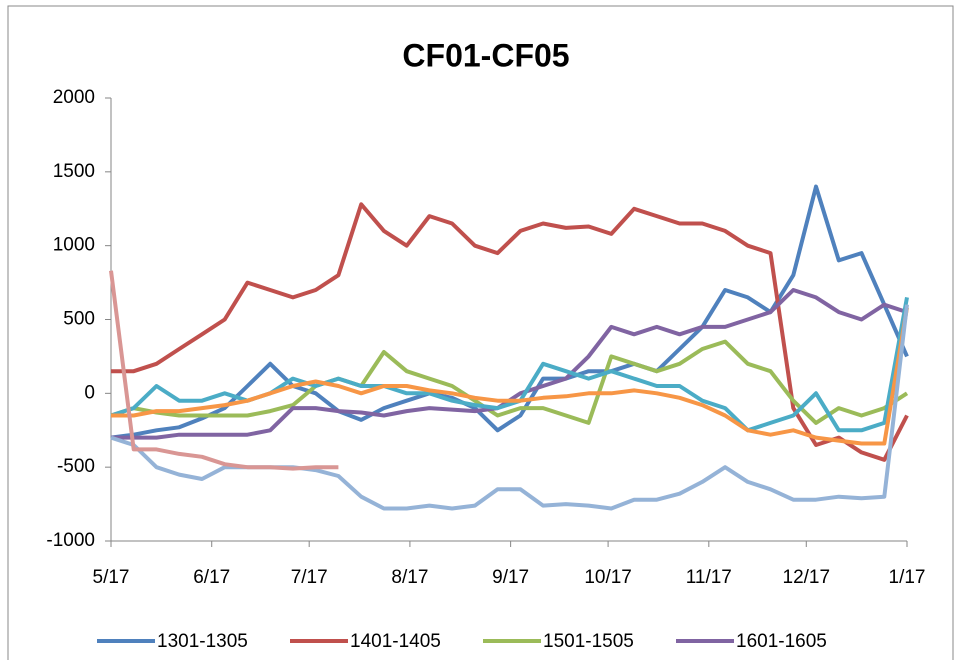 The width and height of the screenshot is (960, 660). What do you see at coordinates (781, 641) in the screenshot?
I see `legend-label: 1601-1605` at bounding box center [781, 641].